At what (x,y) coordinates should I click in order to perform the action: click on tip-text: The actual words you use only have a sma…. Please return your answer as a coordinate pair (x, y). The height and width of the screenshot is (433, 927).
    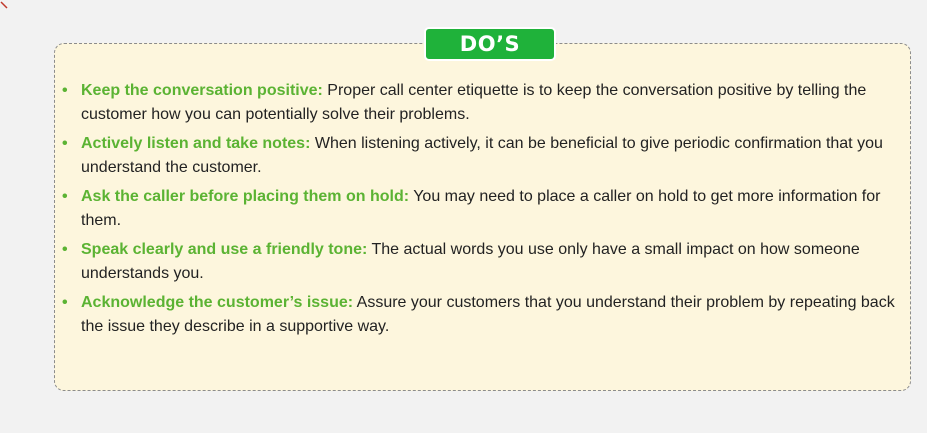
    Looking at the image, I should click on (470, 261).